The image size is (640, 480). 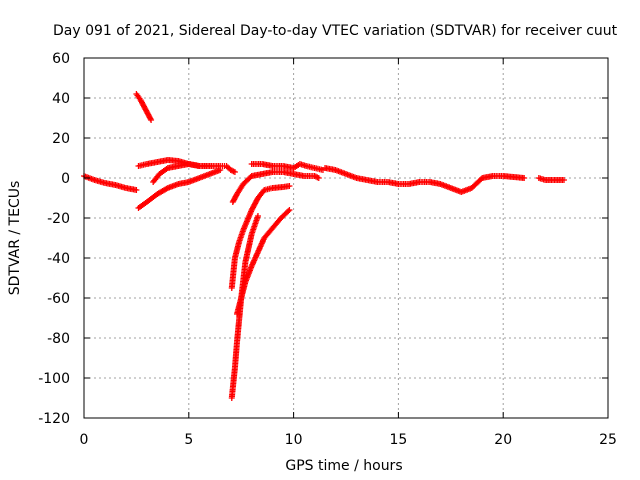 What do you see at coordinates (58, 299) in the screenshot?
I see `y-tick-label: -60` at bounding box center [58, 299].